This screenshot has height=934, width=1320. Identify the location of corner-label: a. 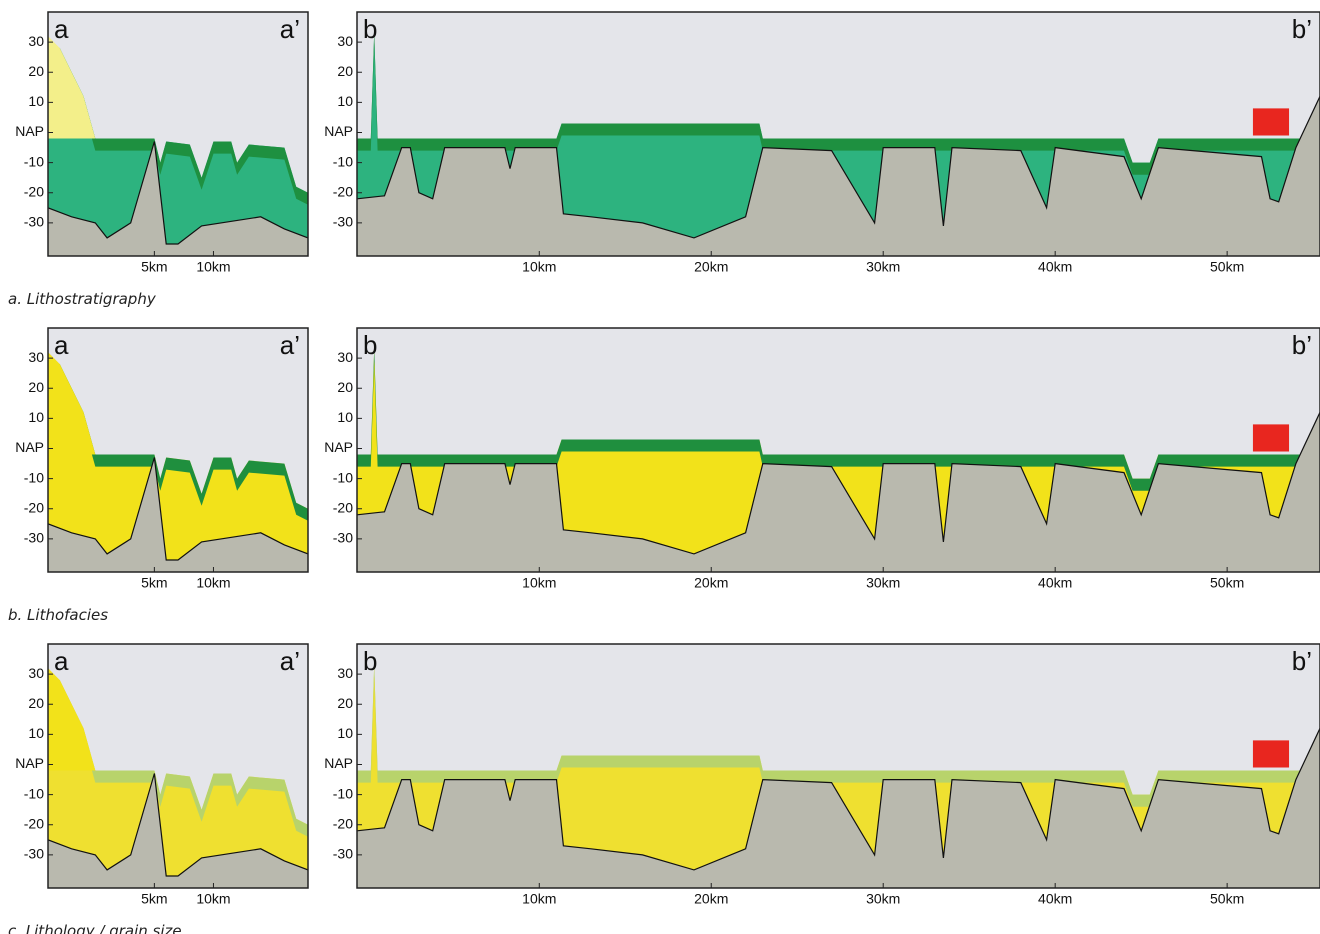
(61, 345).